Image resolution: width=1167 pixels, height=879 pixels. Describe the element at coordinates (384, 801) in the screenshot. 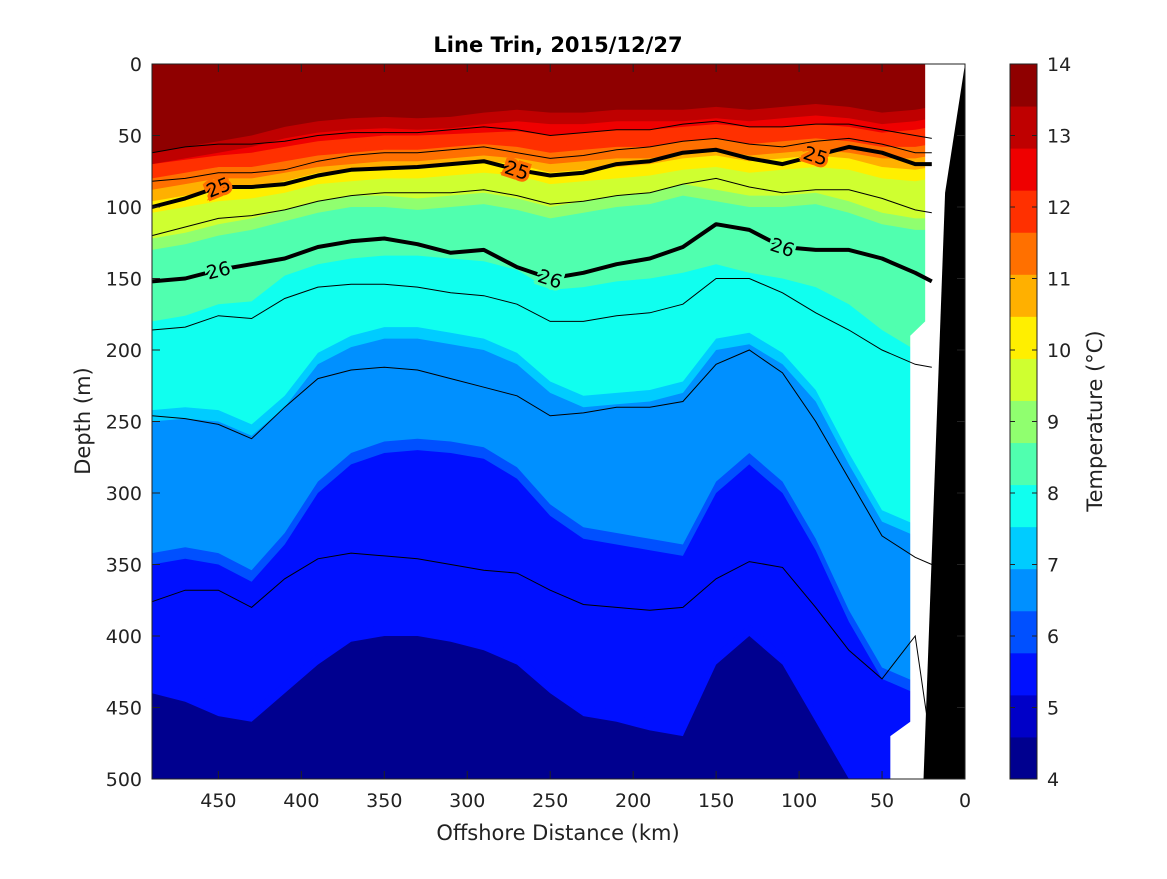

I see `x-tick-label: 350` at that location.